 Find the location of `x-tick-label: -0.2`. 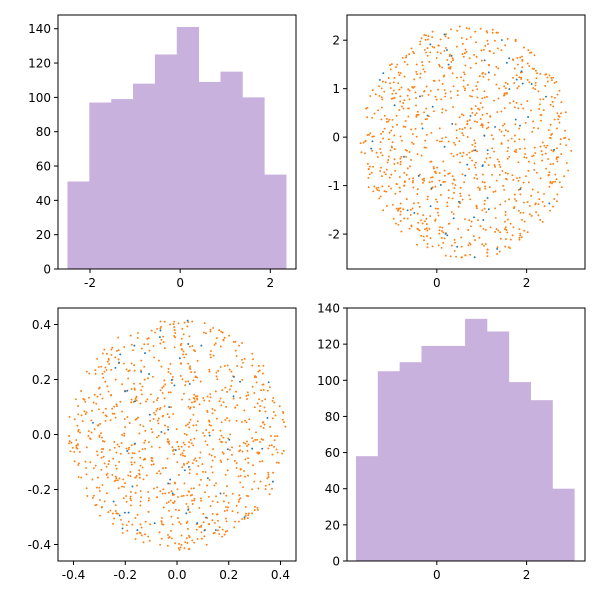

x-tick-label: -0.2 is located at coordinates (125, 575).